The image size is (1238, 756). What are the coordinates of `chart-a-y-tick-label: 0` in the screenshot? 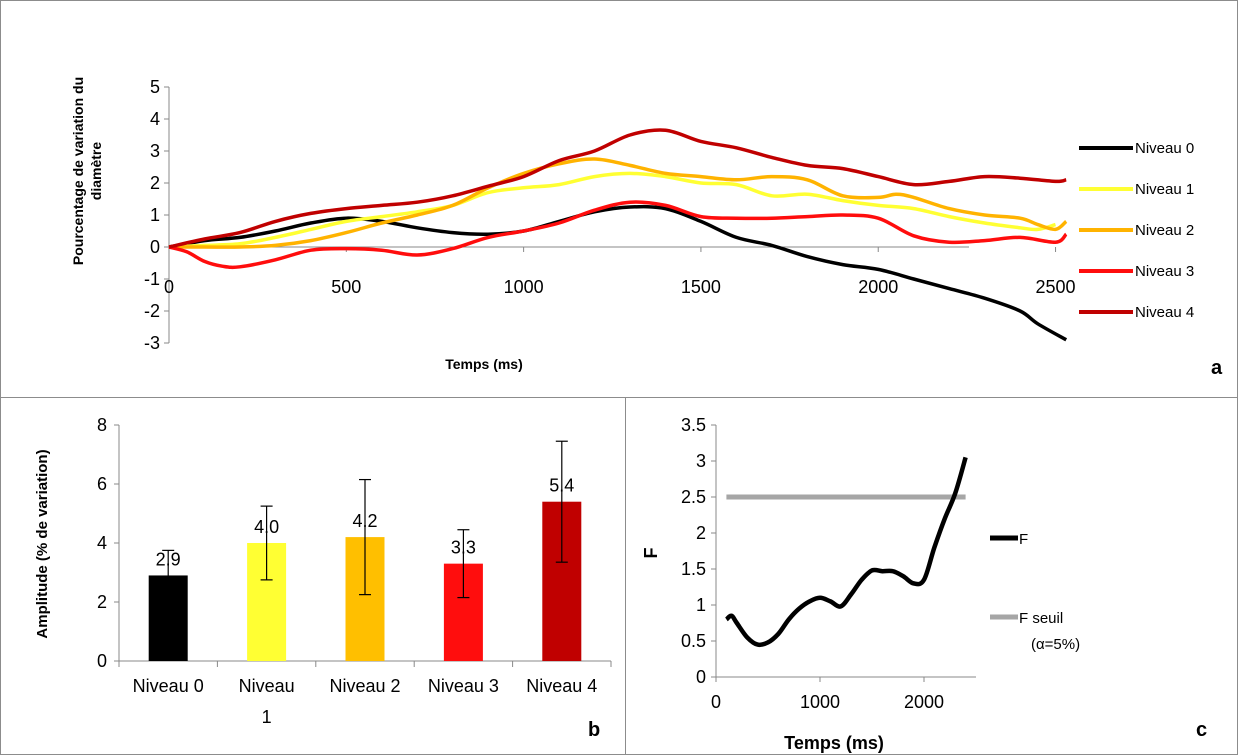 It's located at (155, 247).